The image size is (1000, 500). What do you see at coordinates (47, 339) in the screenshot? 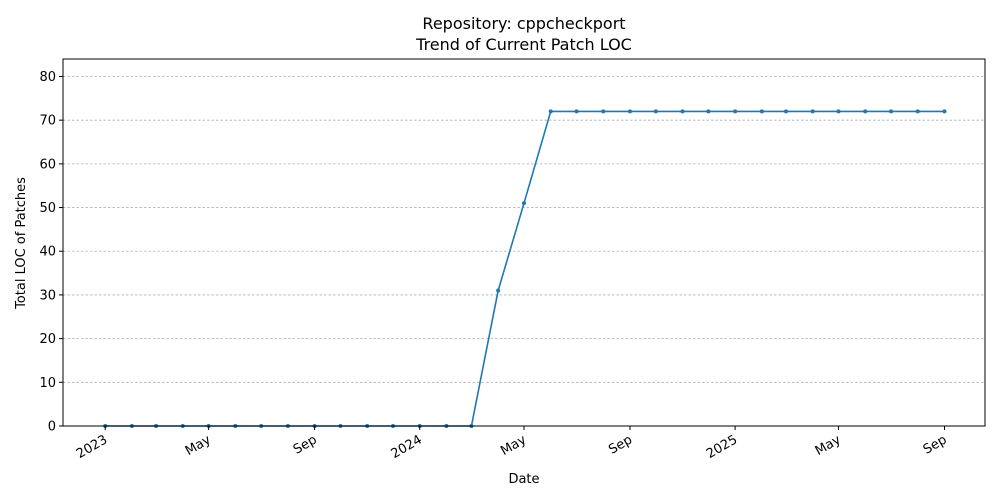
I see `y-tick-label: 20` at bounding box center [47, 339].